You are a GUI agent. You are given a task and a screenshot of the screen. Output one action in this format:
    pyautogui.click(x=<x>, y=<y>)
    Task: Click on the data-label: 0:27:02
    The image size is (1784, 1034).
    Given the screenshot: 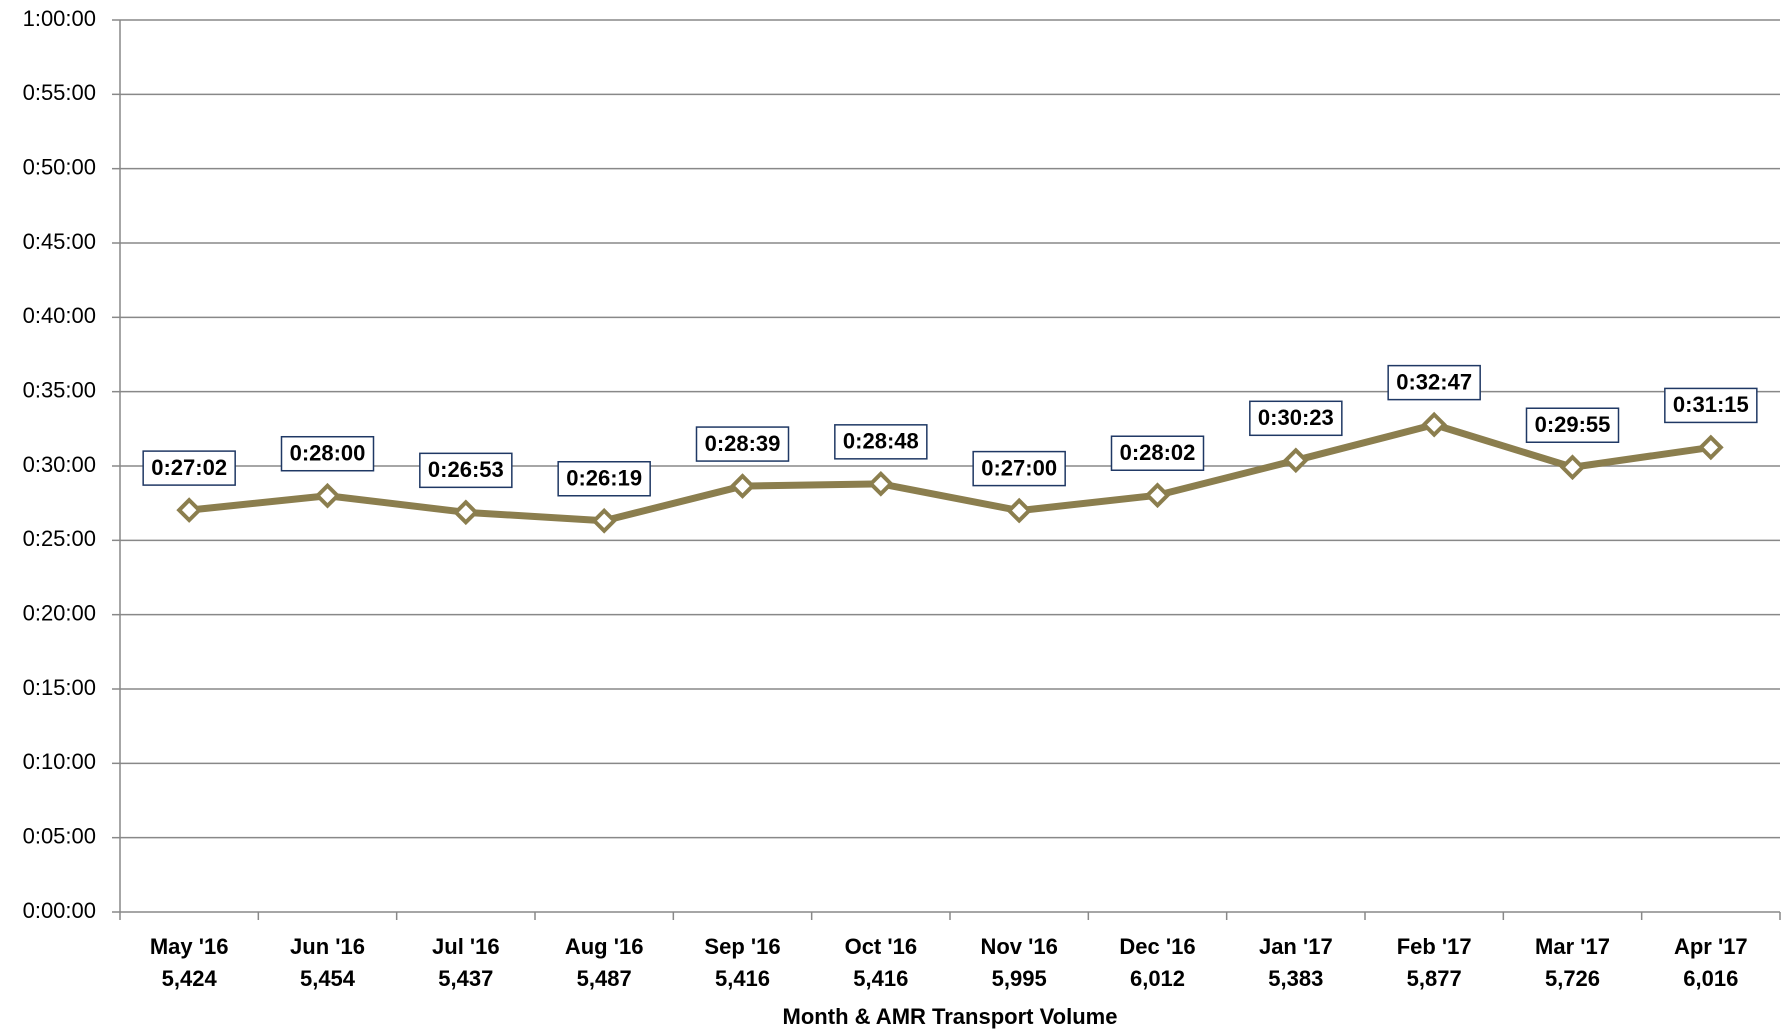 What is the action you would take?
    pyautogui.click(x=189, y=467)
    